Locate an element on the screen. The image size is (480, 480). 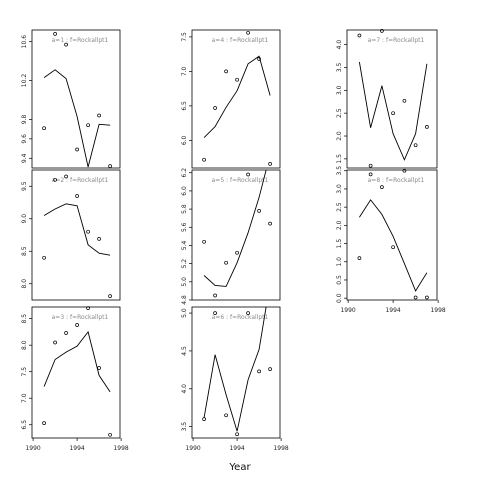
y-tick-label: 5.4 is located at coordinates (184, 246).